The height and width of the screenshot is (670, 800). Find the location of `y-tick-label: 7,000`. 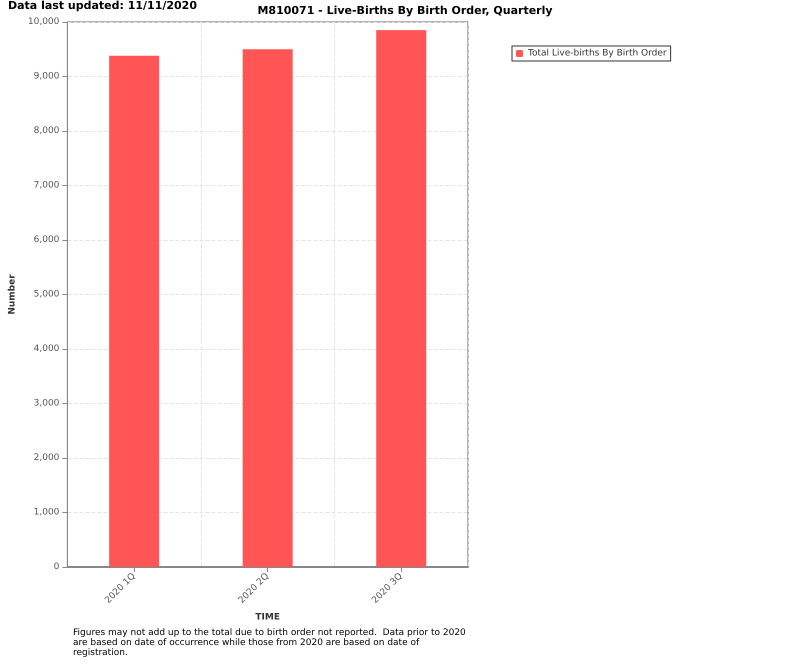

y-tick-label: 7,000 is located at coordinates (47, 185).